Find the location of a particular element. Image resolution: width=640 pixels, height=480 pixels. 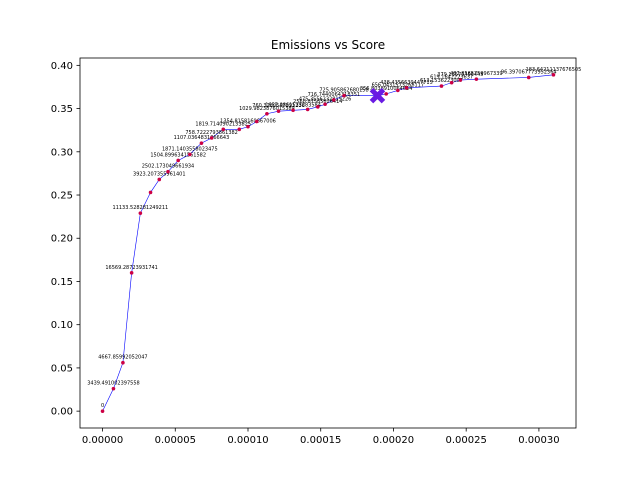

y-tick-label: 0.25 is located at coordinates (62, 196).